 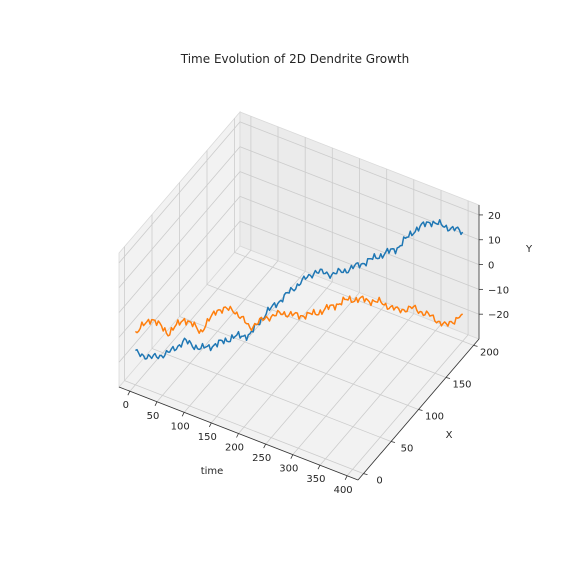 I want to click on y-tick-label: 150, so click(x=461, y=384).